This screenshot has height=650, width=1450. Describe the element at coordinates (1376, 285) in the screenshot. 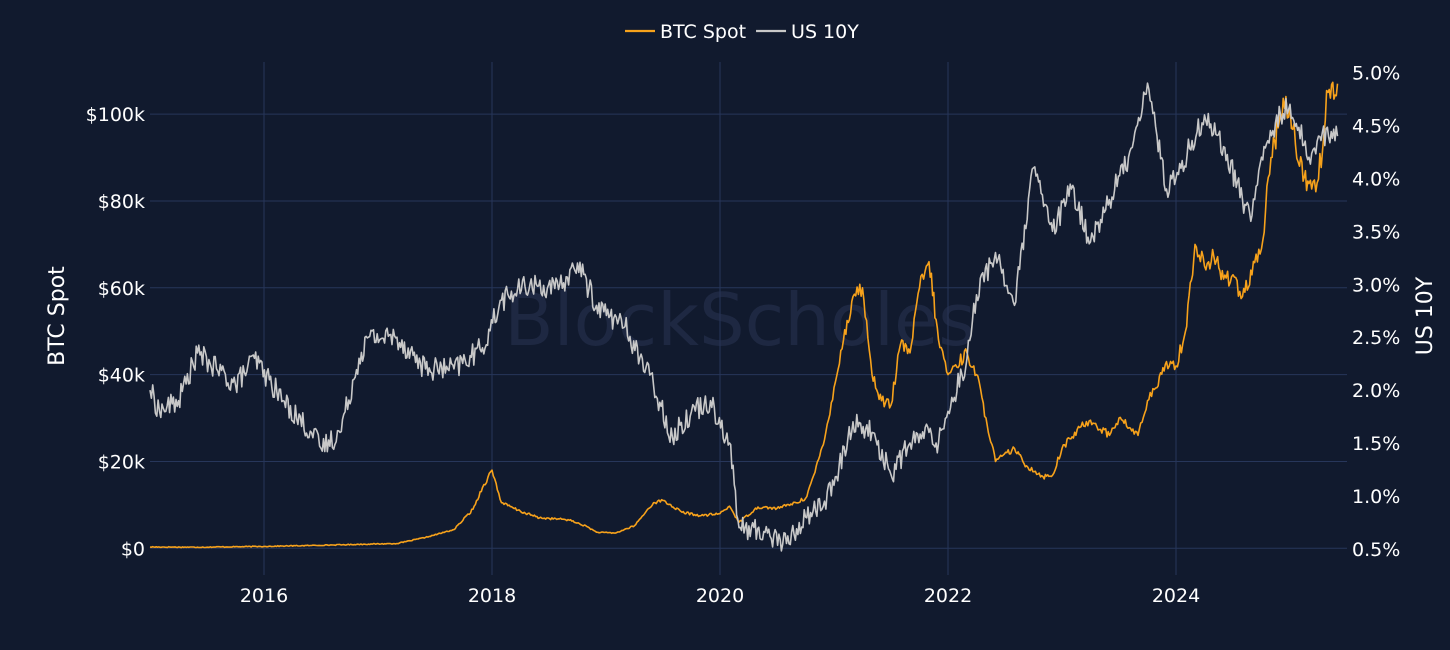

I see `y-right-tick-label: 3.0%` at that location.